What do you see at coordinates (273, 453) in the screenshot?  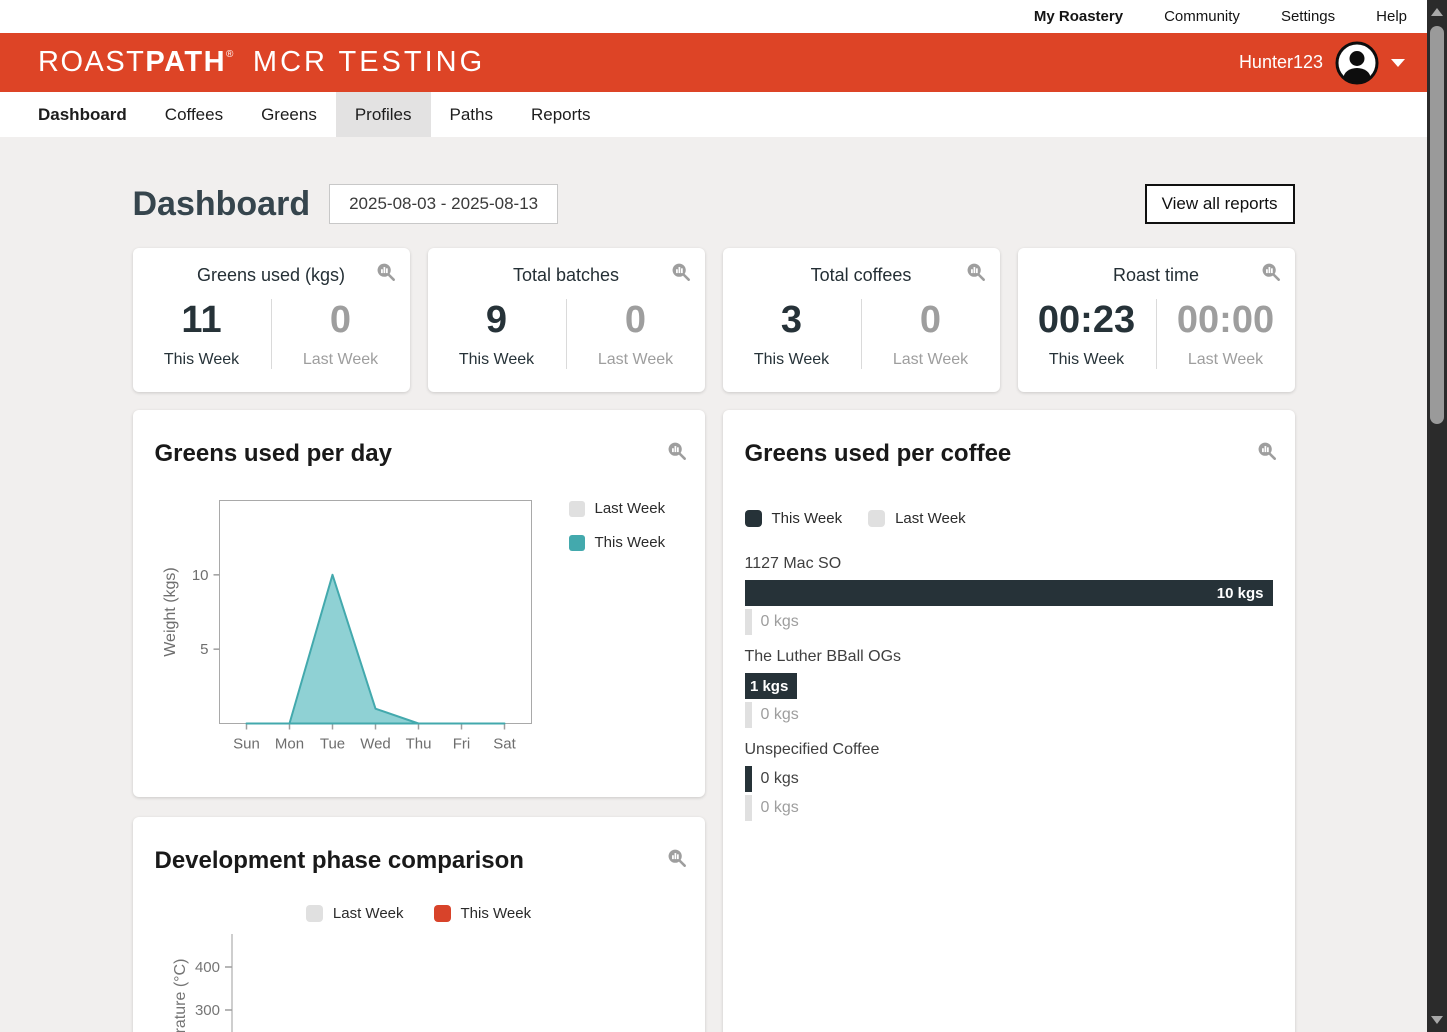 I see `panel-title: Greens used per day` at bounding box center [273, 453].